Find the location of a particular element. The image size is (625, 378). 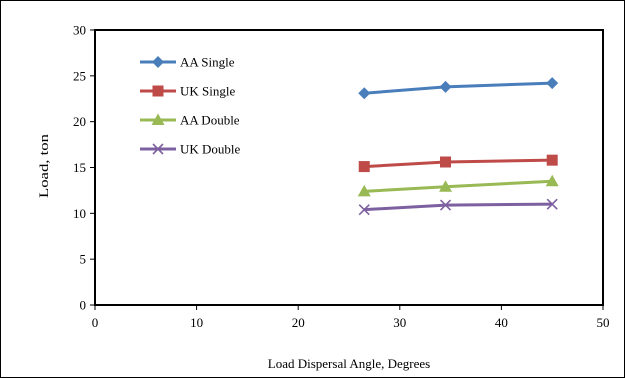

y-tick-label: 10 is located at coordinates (79, 213).